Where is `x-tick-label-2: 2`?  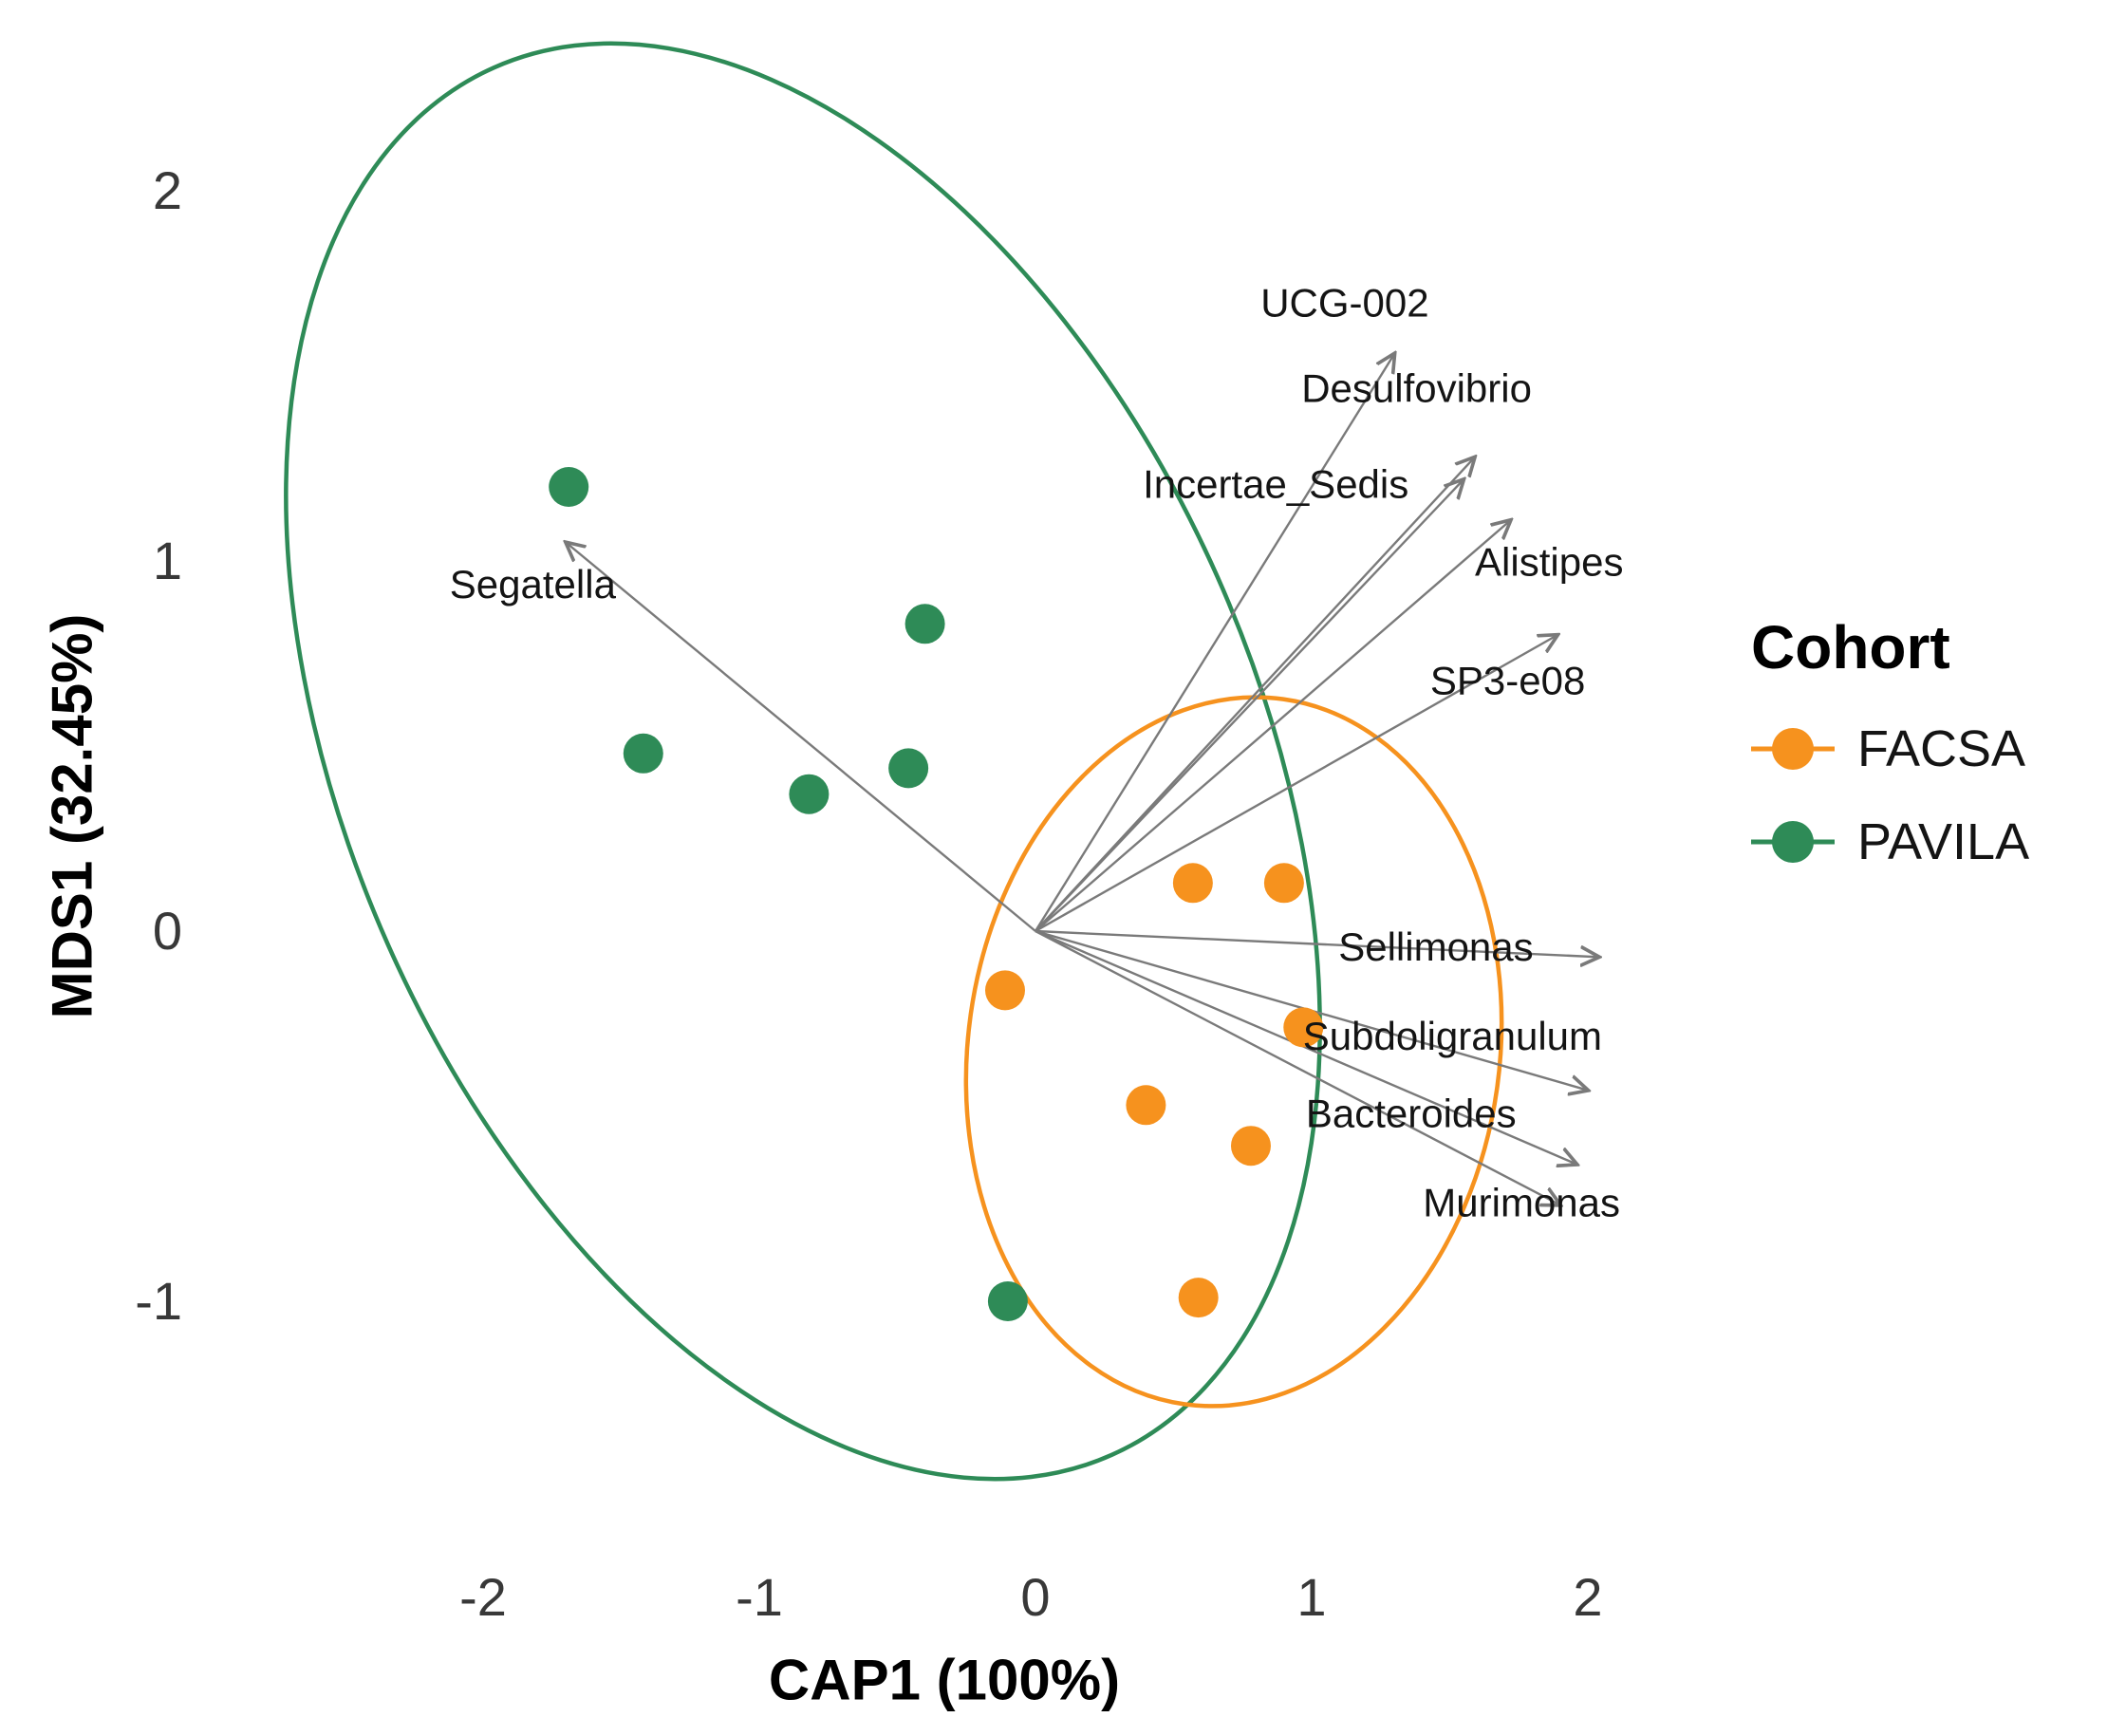 x-tick-label-2: 2 is located at coordinates (1587, 1597).